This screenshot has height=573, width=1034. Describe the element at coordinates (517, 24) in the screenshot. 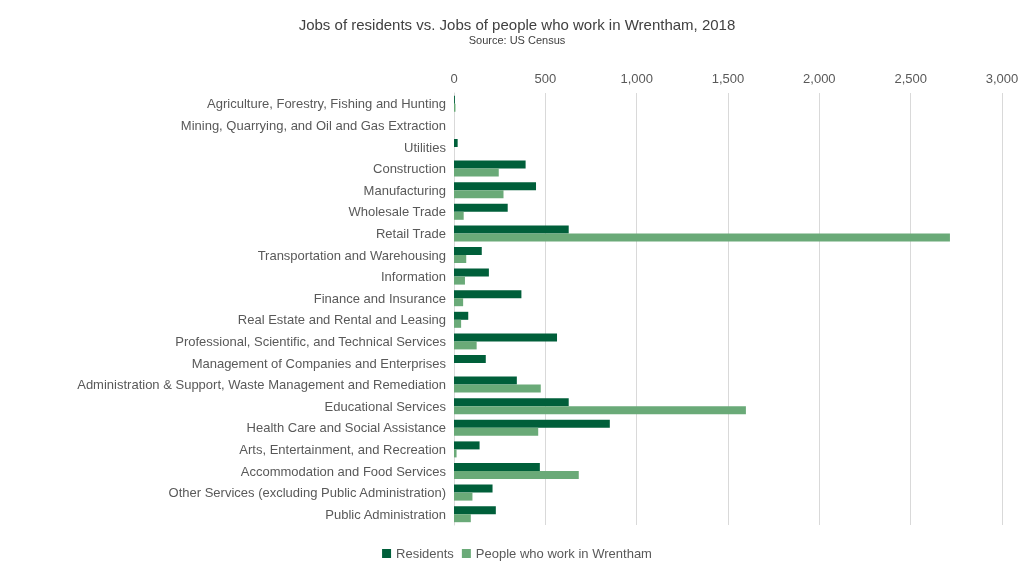

I see `chart-title: Jobs of residents vs. Jobs of people who work in Wrentham, 2018` at that location.